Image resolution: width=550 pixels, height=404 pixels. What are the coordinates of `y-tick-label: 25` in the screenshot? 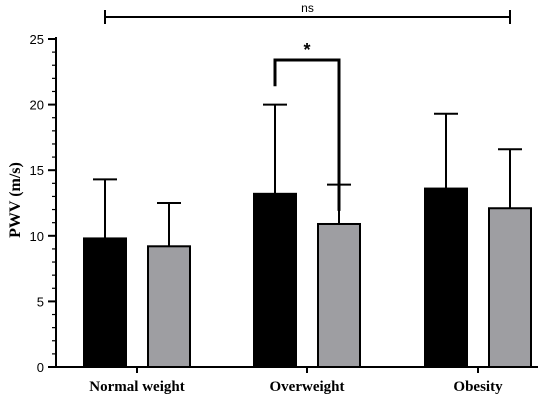 It's located at (37, 39).